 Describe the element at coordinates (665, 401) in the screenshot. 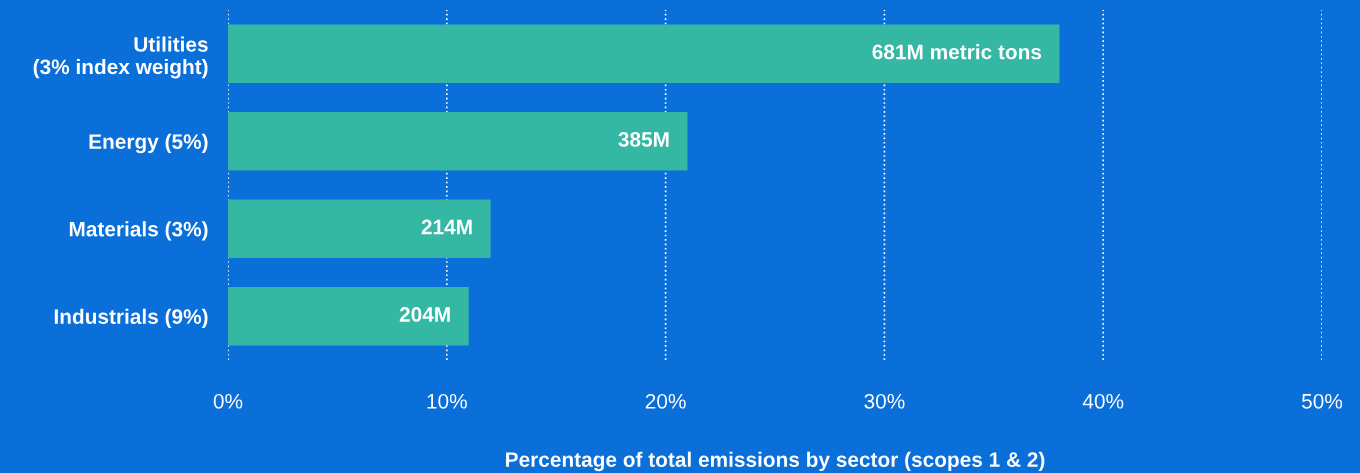

I see `x-tick-label: 20%` at that location.